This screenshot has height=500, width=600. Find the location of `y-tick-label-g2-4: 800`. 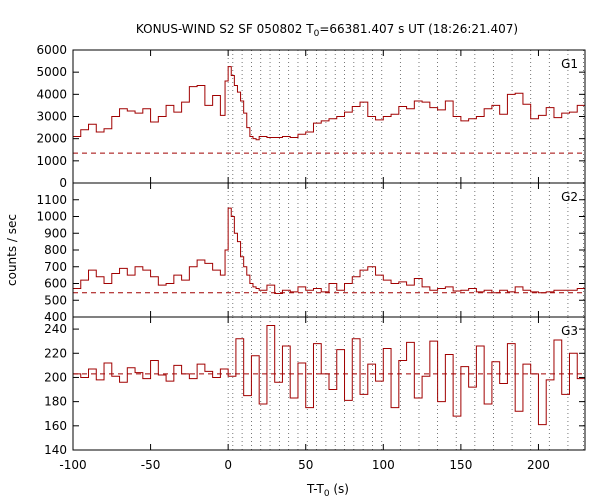

y-tick-label-g2-4: 800 is located at coordinates (55, 250).